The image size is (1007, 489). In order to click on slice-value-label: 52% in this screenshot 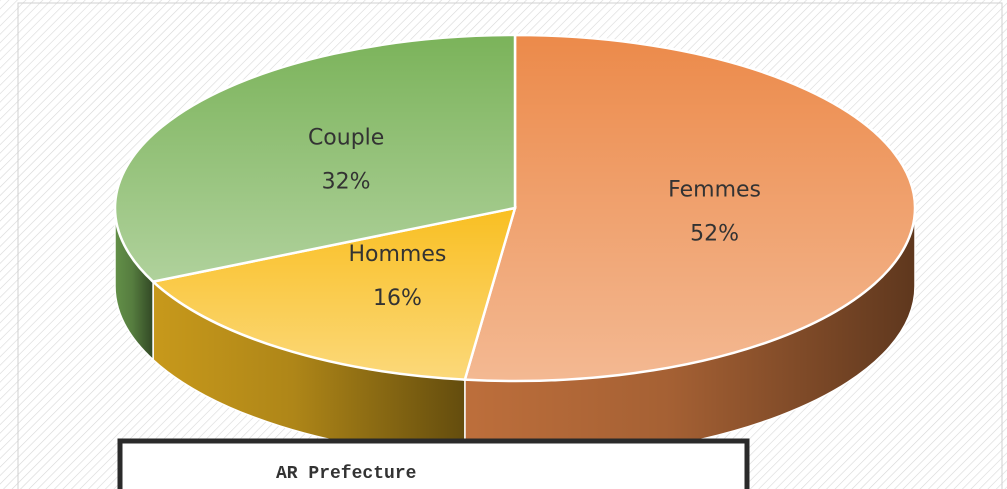, I will do `click(714, 233)`.